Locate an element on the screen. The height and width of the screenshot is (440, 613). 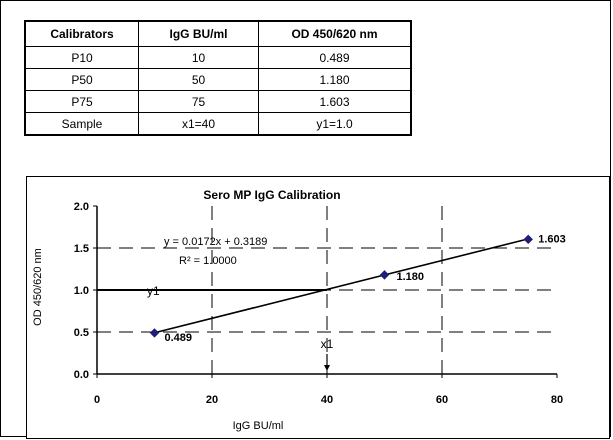
y-tick-label: 0.5 is located at coordinates (81, 333).